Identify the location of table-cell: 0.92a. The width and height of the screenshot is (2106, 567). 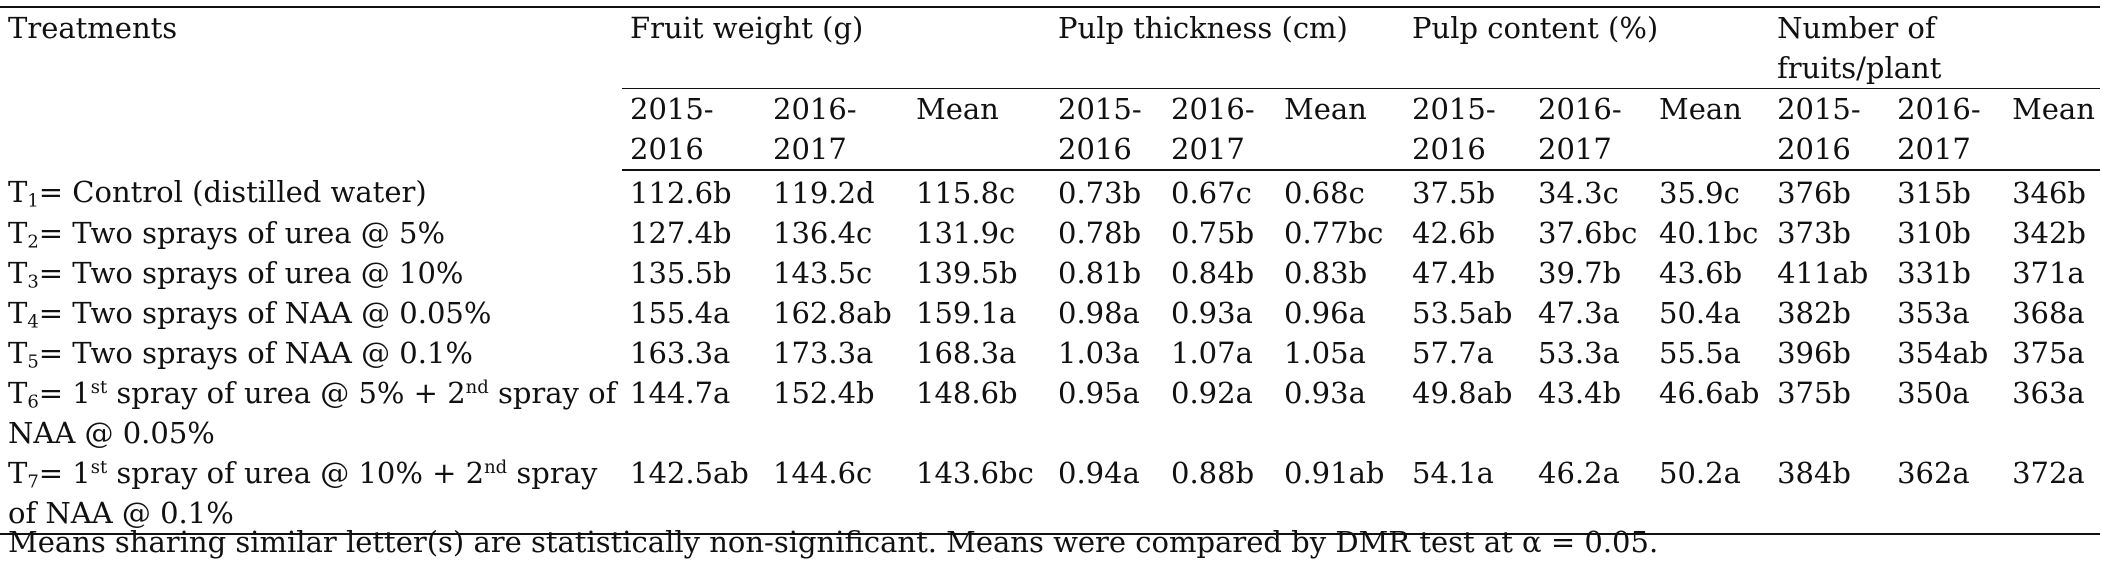
(1212, 393).